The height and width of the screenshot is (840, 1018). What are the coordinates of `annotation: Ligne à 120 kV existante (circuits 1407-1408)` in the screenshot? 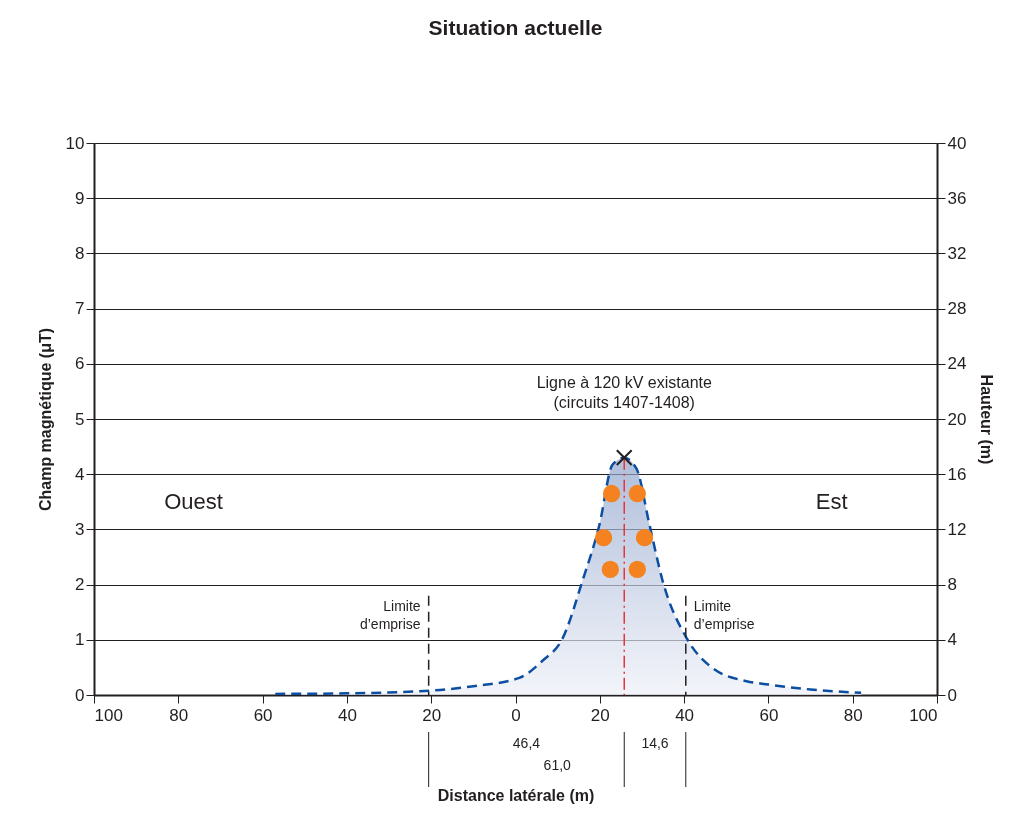 It's located at (624, 393).